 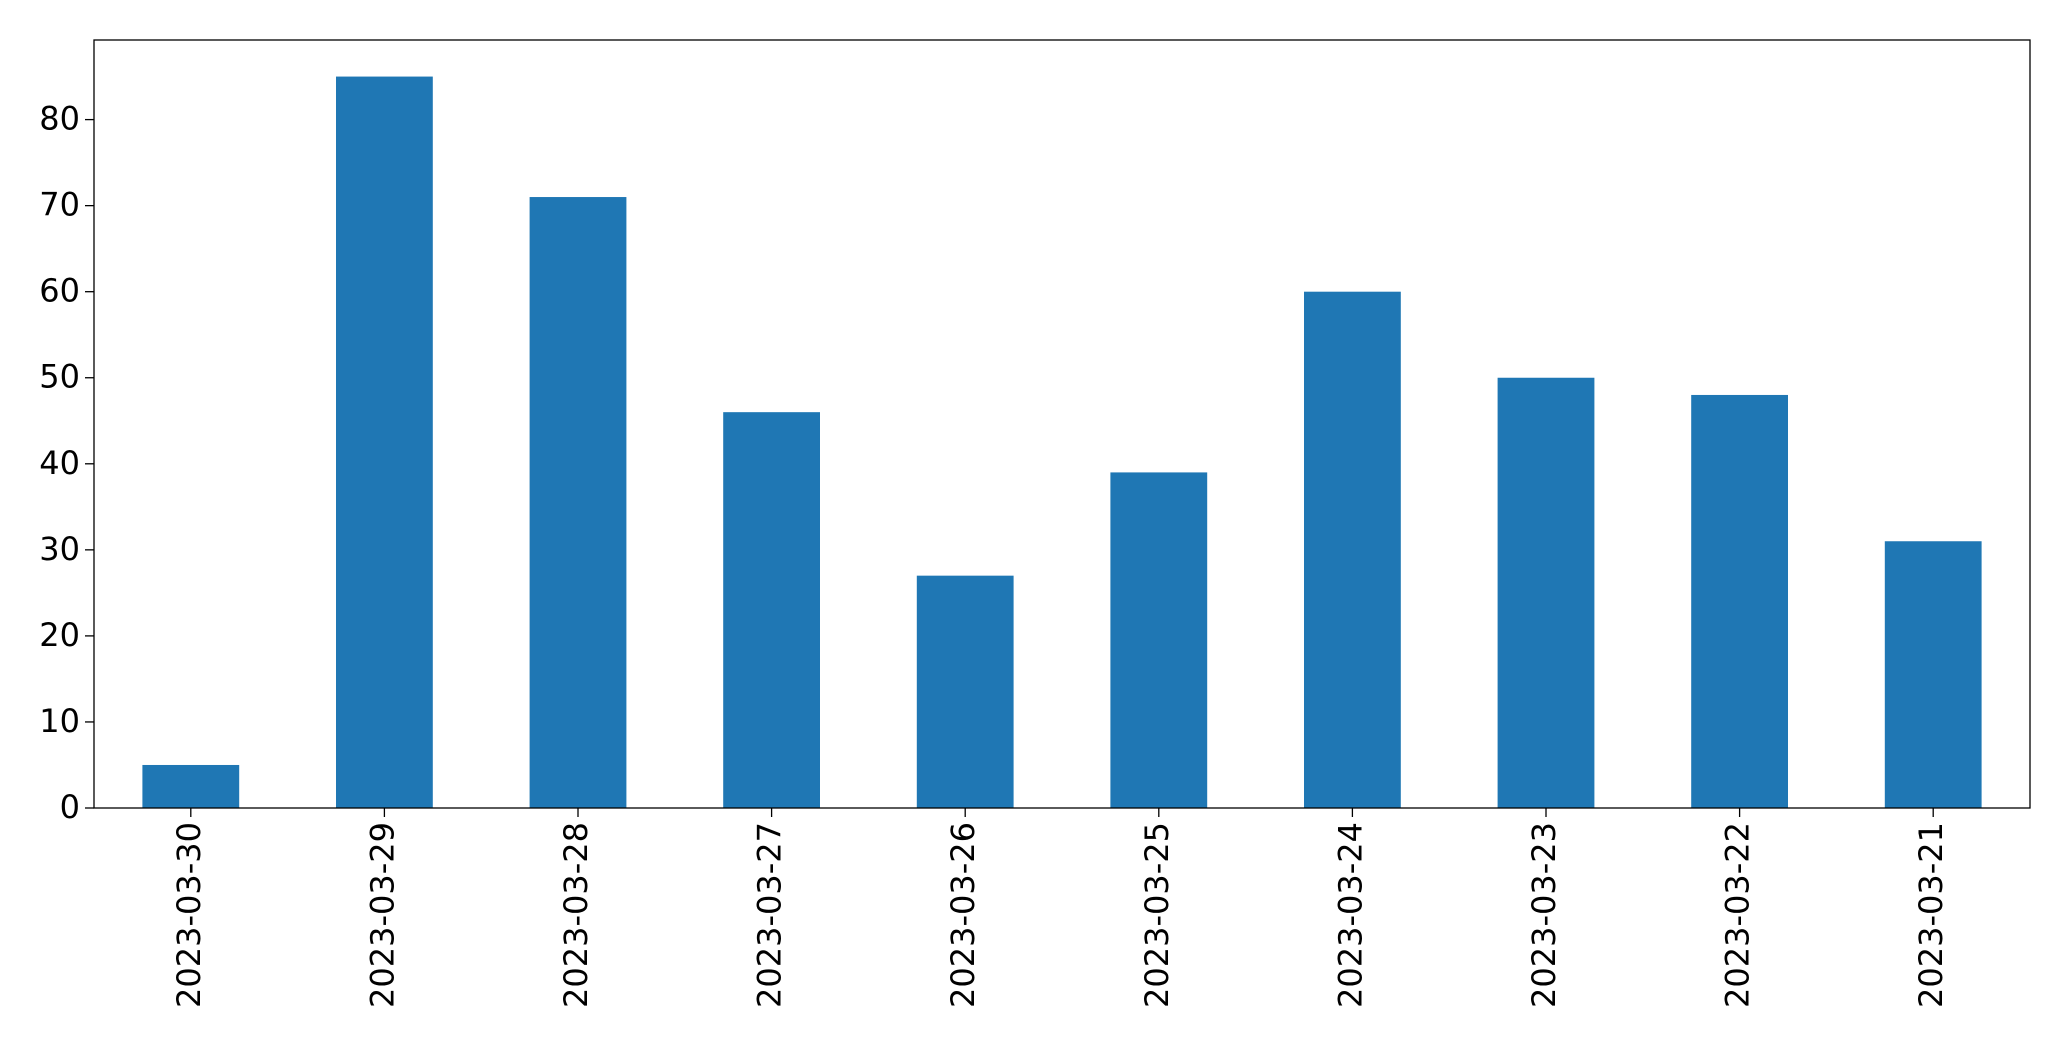 I want to click on y-tick-label: 20, so click(x=59, y=635).